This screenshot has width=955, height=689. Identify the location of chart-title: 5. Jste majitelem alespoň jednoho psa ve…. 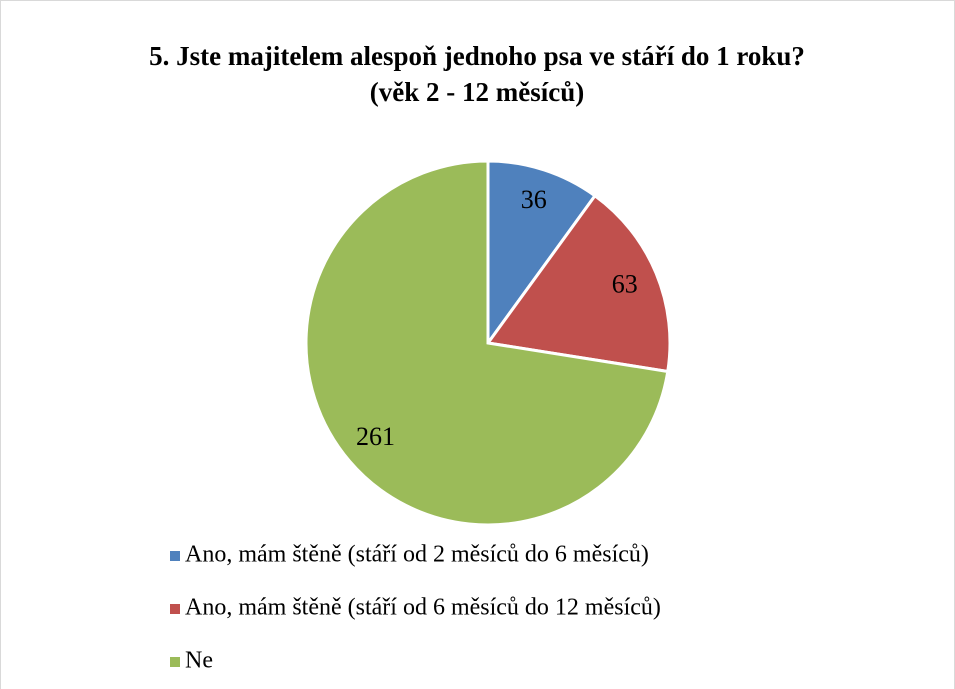
(477, 74).